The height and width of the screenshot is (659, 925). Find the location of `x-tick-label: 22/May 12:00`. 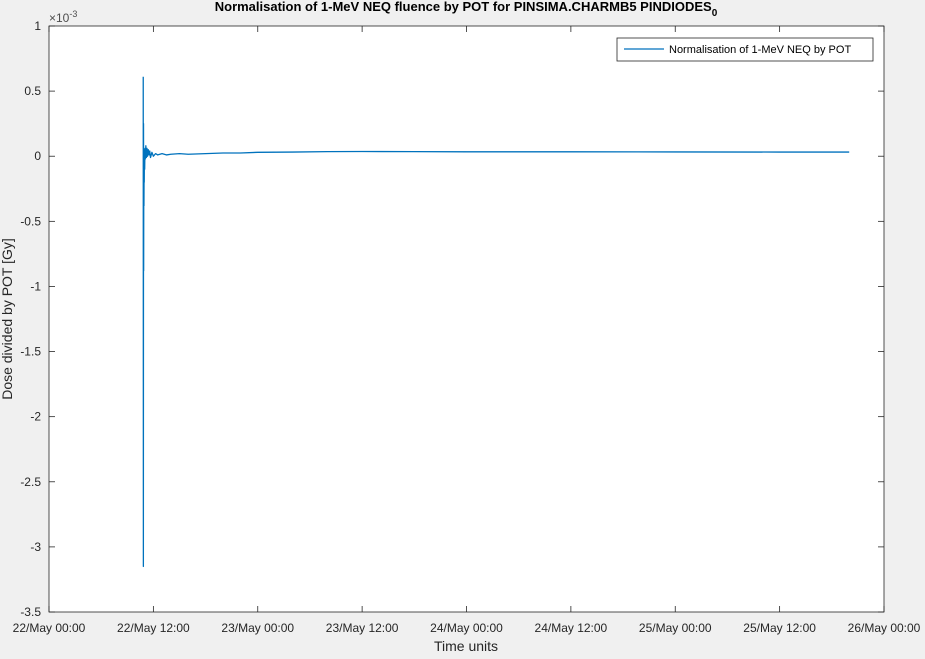

x-tick-label: 22/May 12:00 is located at coordinates (153, 628).